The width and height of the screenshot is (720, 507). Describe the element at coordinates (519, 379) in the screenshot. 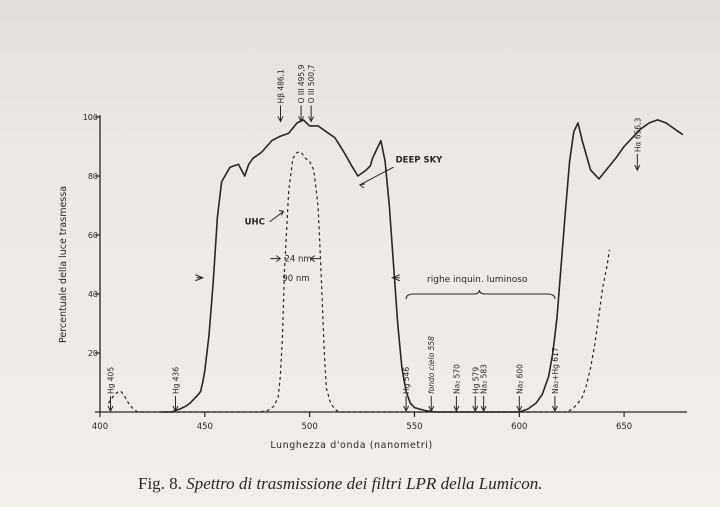

I see `bottom-line-label: Na₂ 600` at that location.